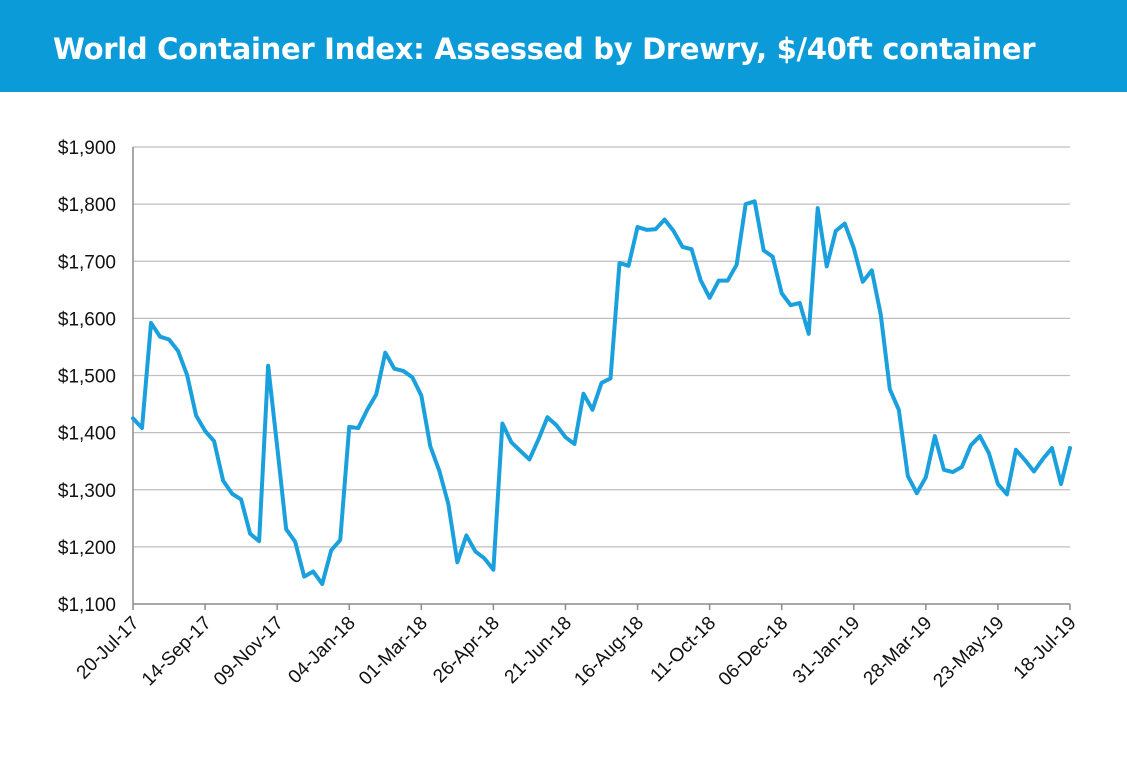 This screenshot has width=1127, height=757. I want to click on y-tick-label: $1,400, so click(87, 434).